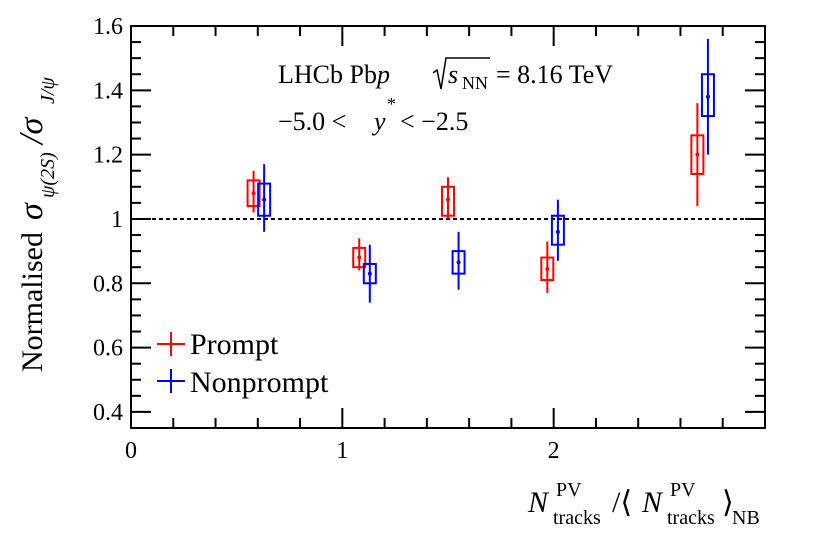  I want to click on y-tick-label: 1, so click(117, 220).